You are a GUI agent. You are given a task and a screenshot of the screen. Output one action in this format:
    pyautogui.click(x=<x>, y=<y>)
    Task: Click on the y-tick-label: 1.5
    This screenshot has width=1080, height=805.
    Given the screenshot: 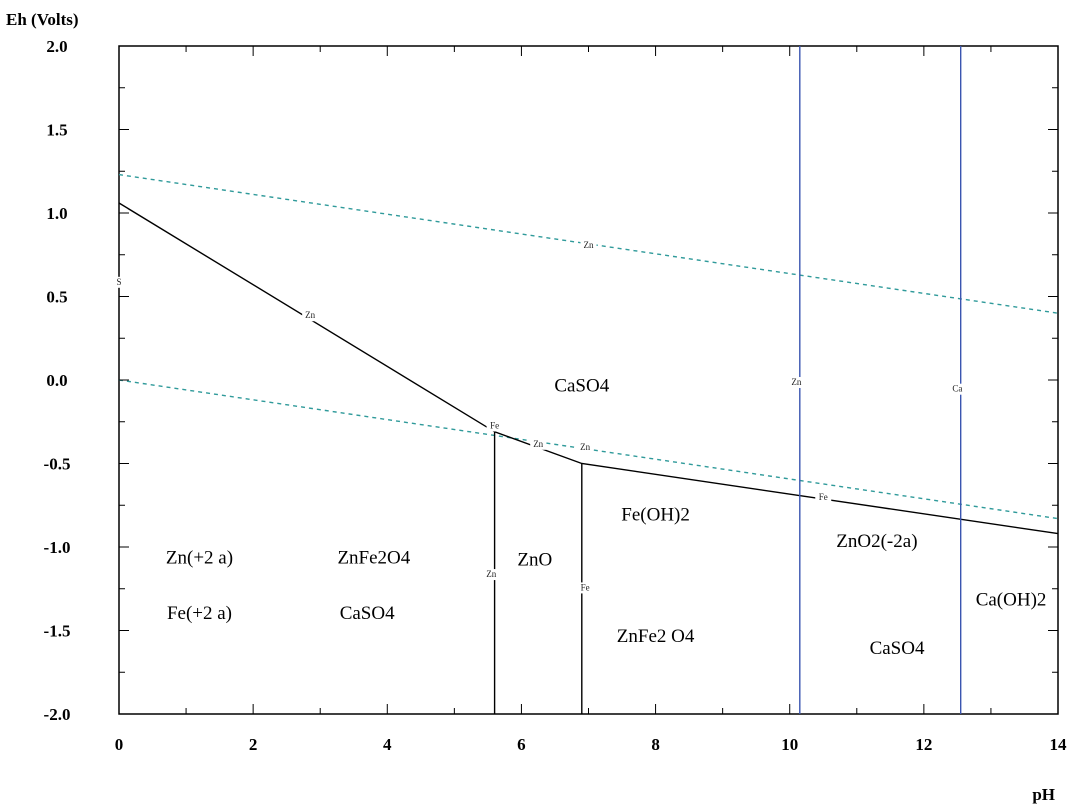 What is the action you would take?
    pyautogui.click(x=56, y=130)
    